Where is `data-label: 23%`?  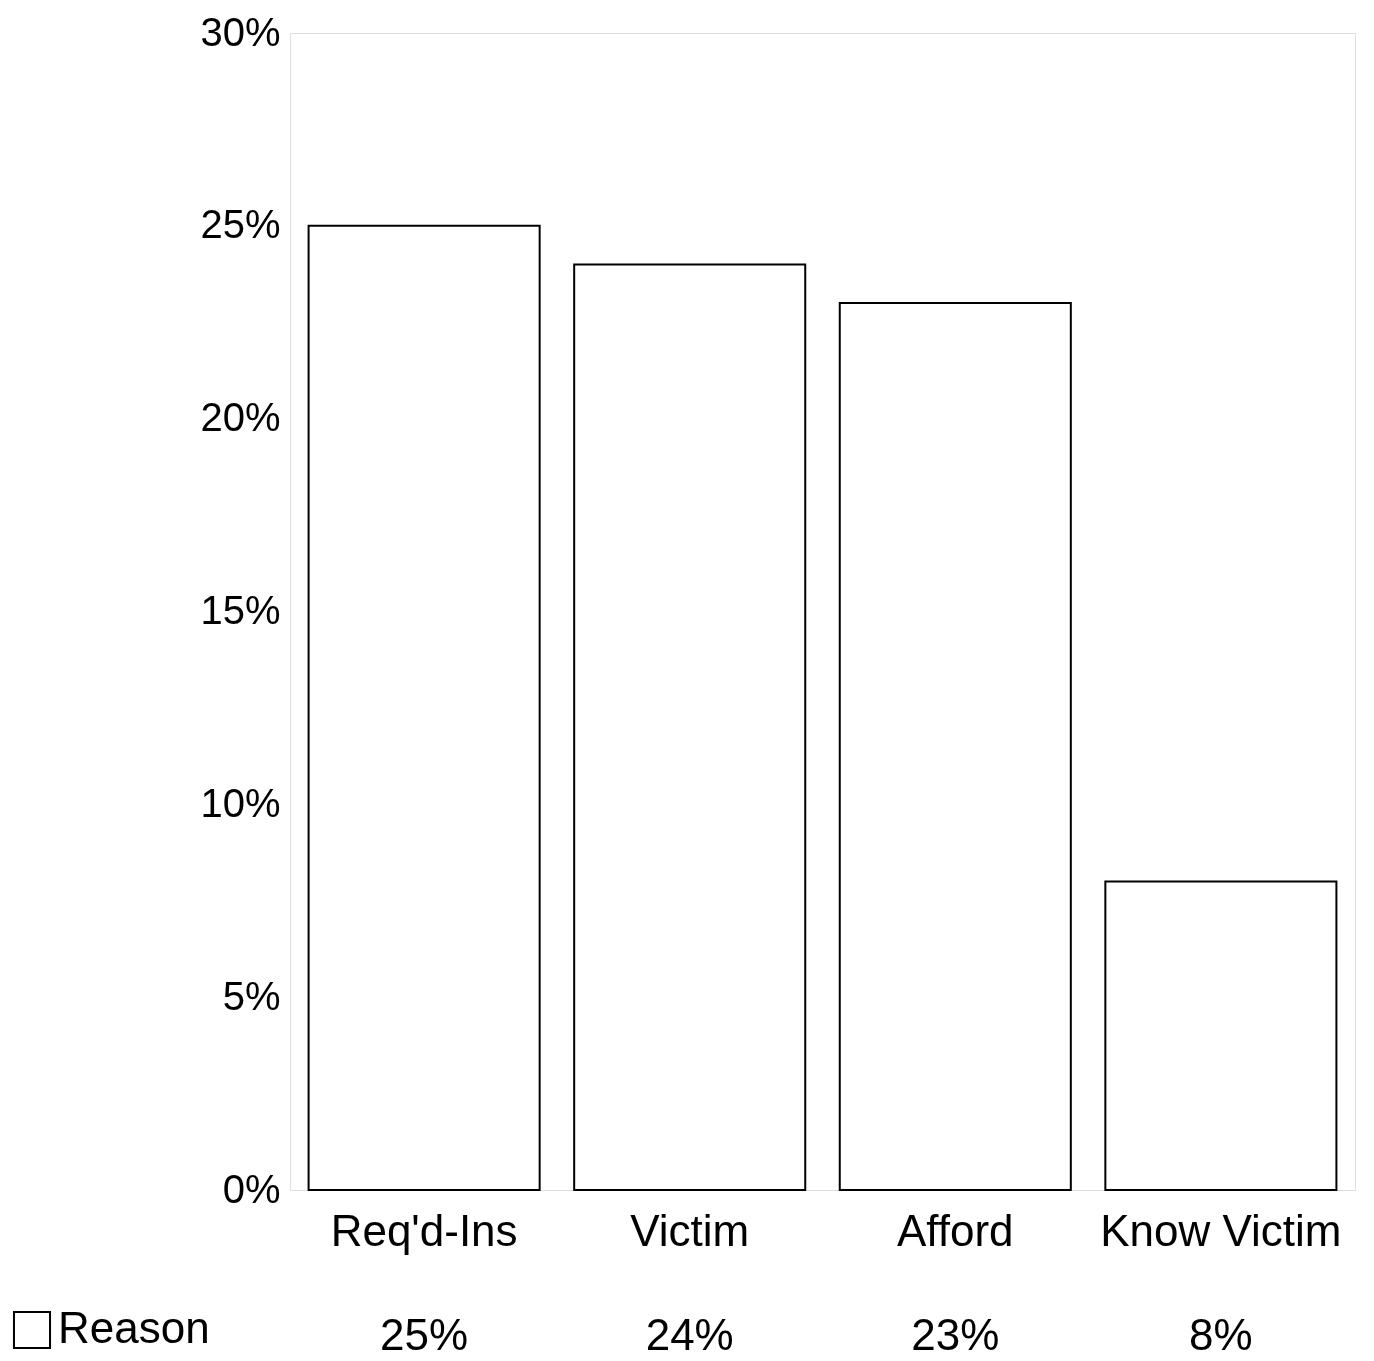 data-label: 23% is located at coordinates (955, 1334).